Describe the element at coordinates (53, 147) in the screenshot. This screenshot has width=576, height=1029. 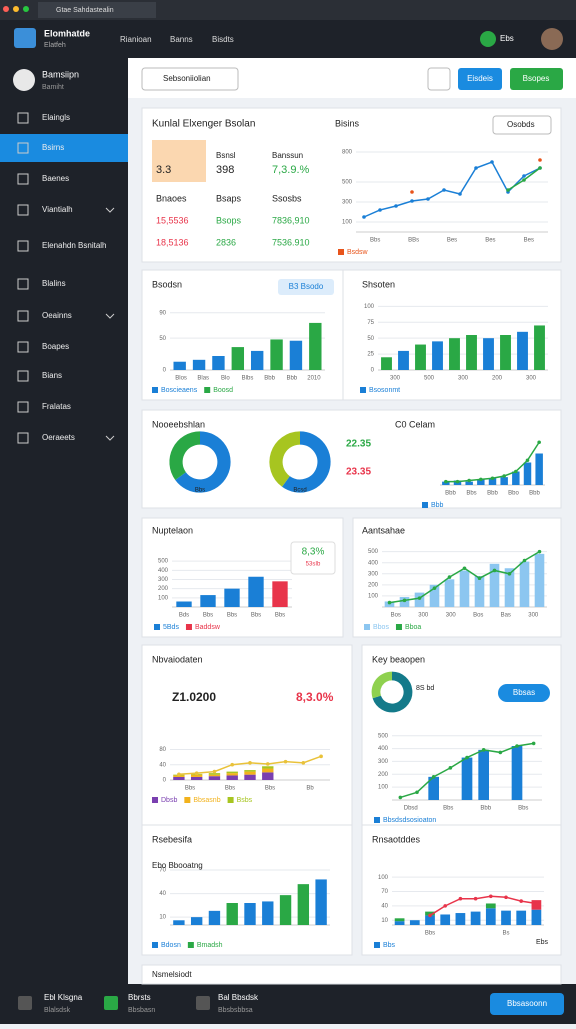
I see `nav-item: Bsirns` at that location.